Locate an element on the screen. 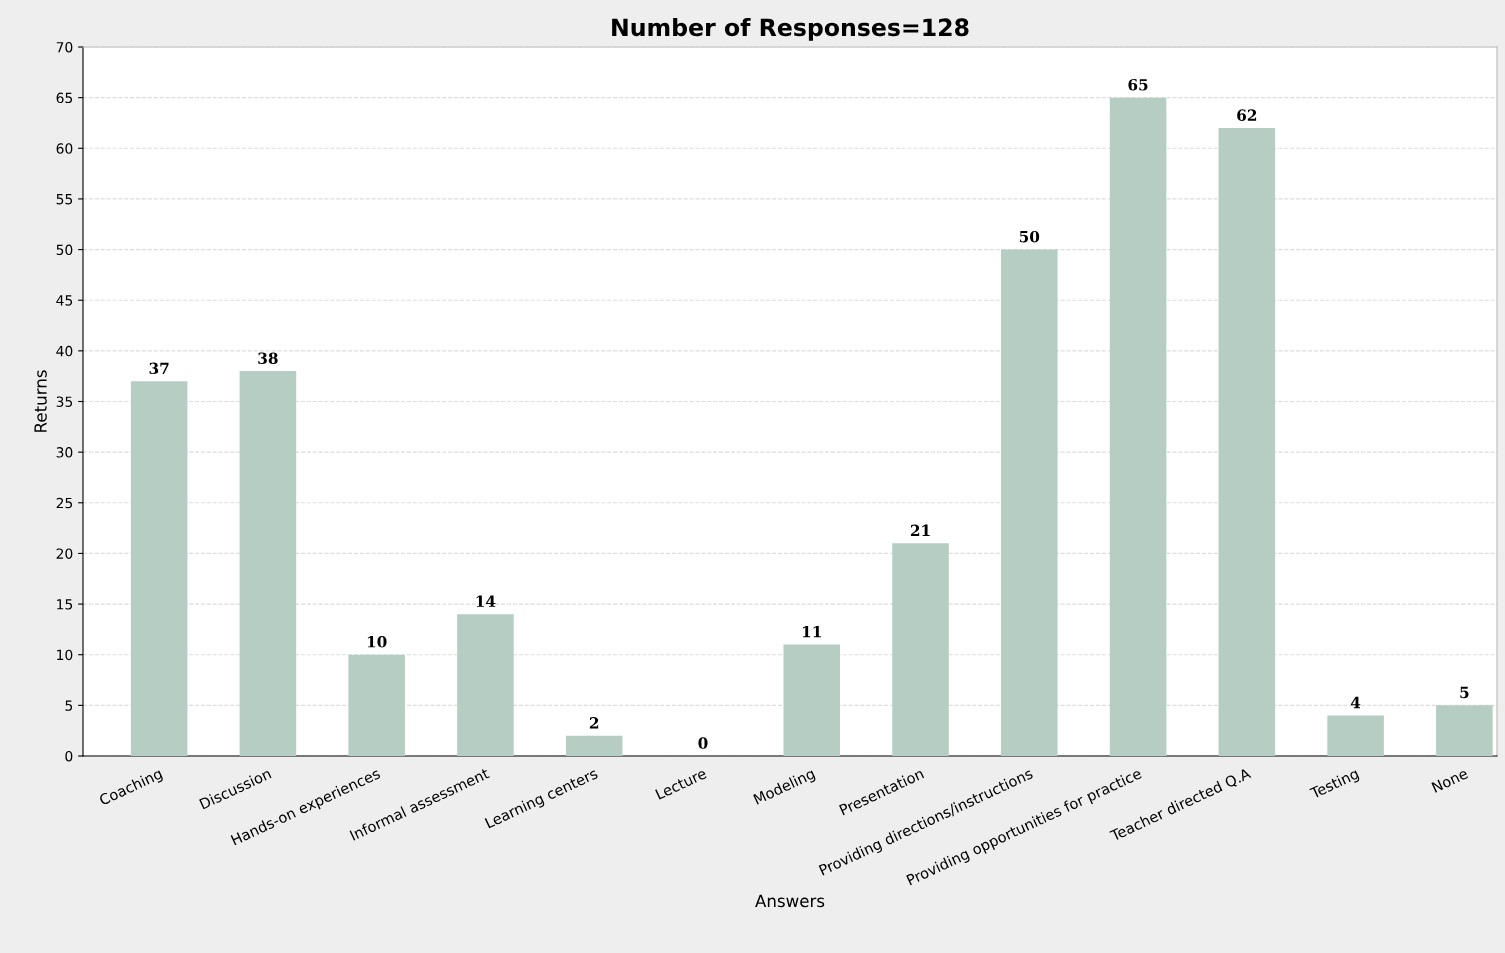 The image size is (1505, 953). data-label: 11 is located at coordinates (811, 631).